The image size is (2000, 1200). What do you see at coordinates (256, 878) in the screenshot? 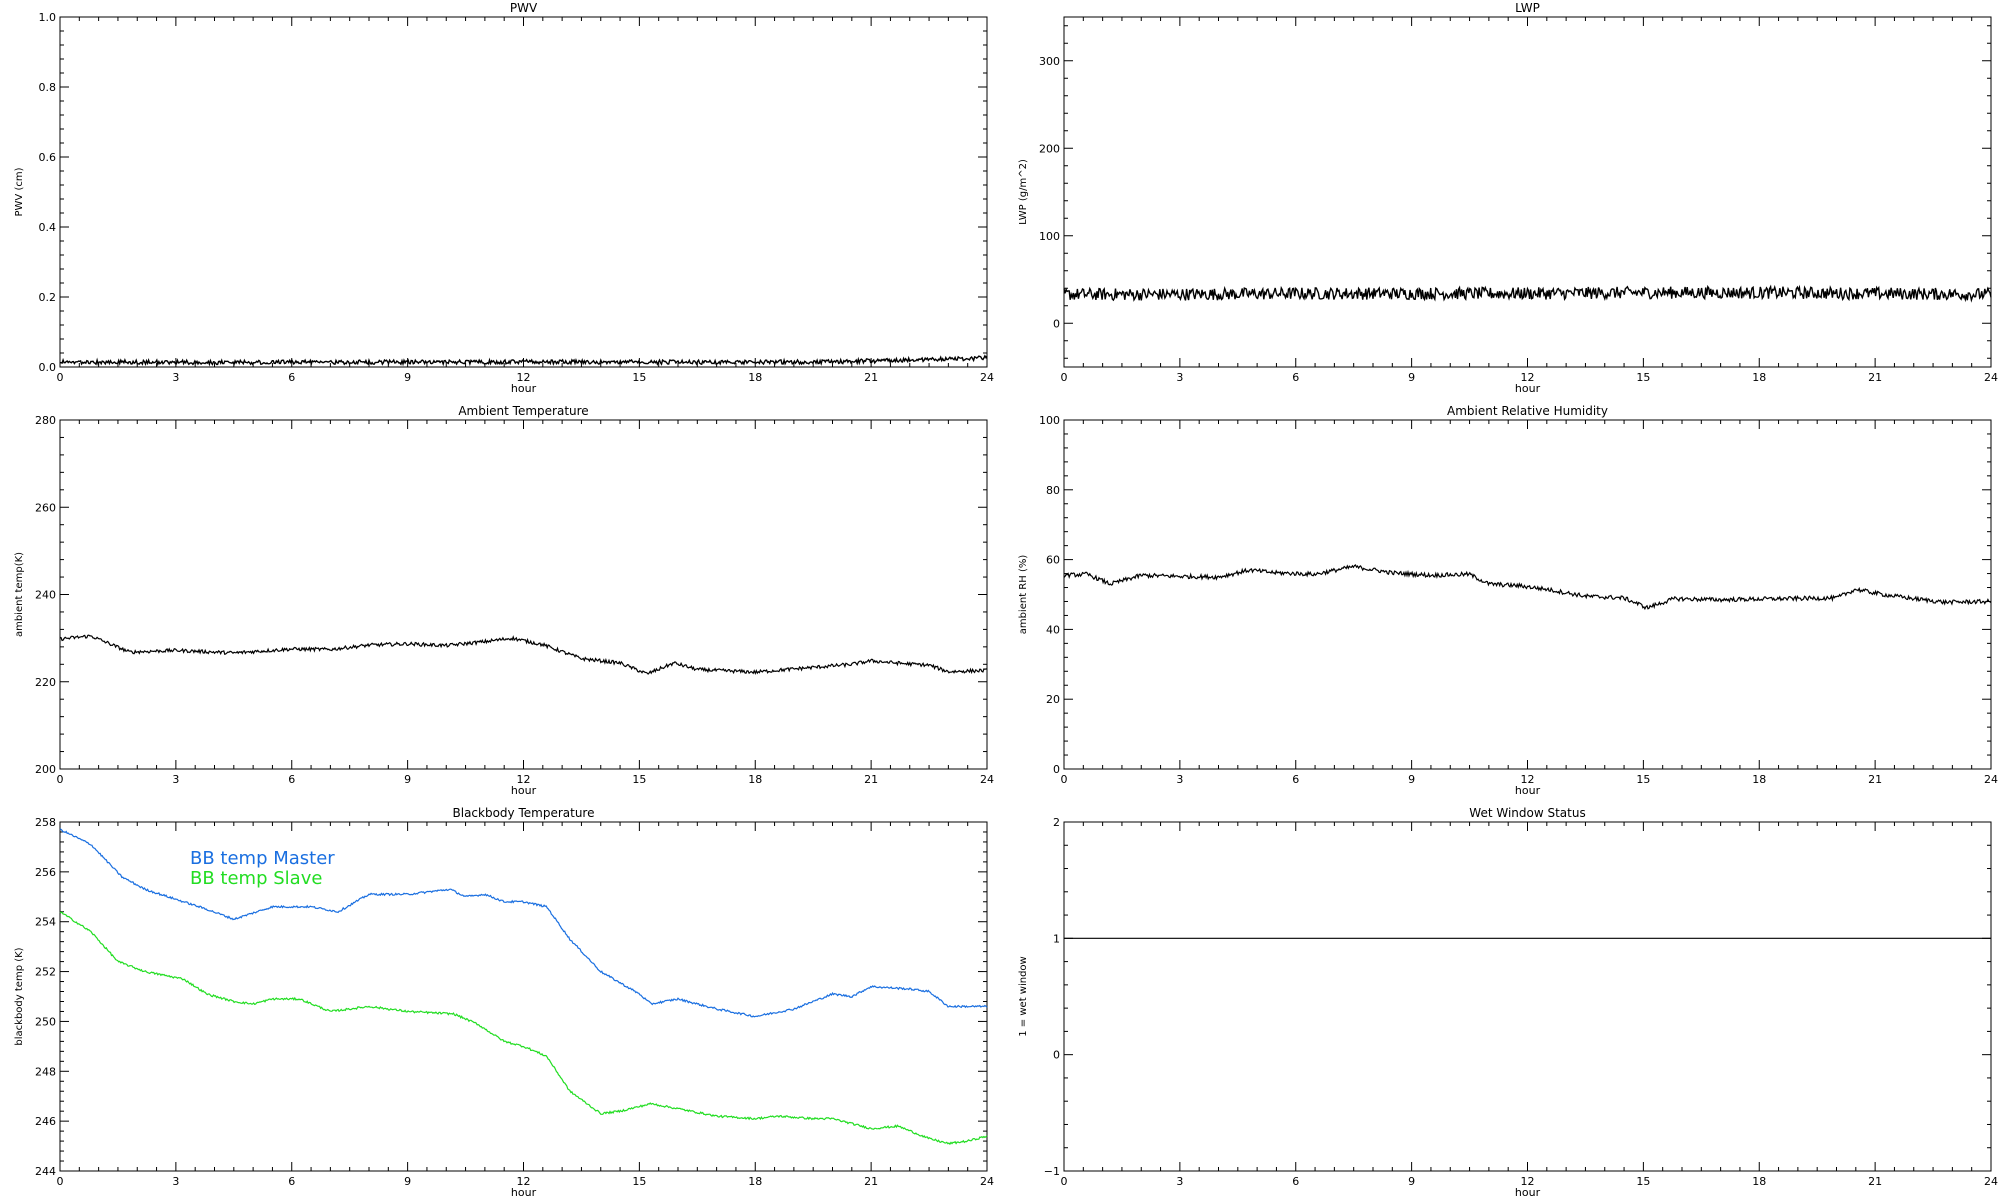
I see `legend-entry: BB temp Slave` at bounding box center [256, 878].